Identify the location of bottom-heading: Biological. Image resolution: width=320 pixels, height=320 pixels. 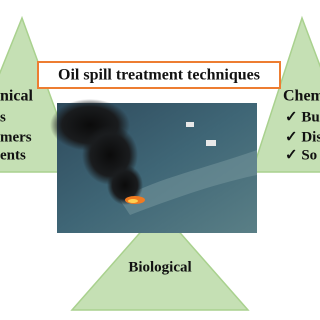
(159, 267).